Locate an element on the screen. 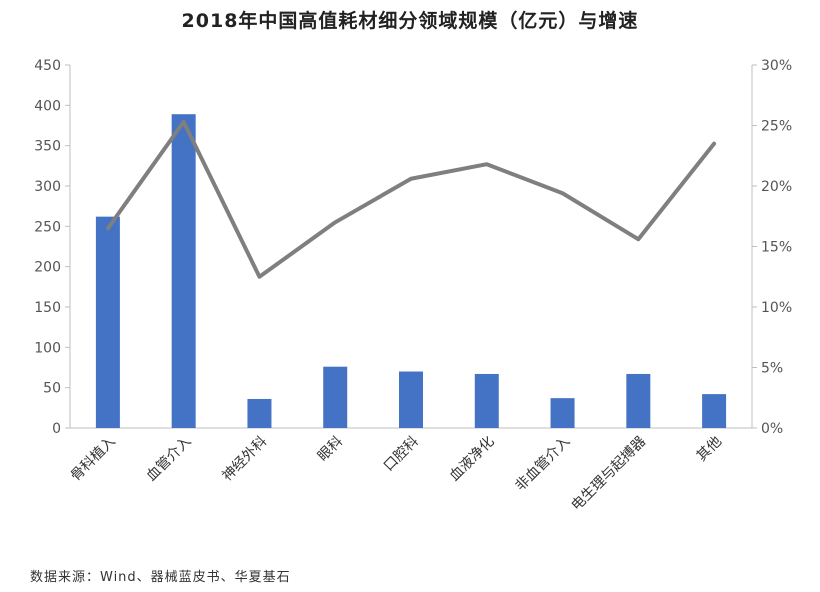  left-tick-label: 0 is located at coordinates (56, 429).